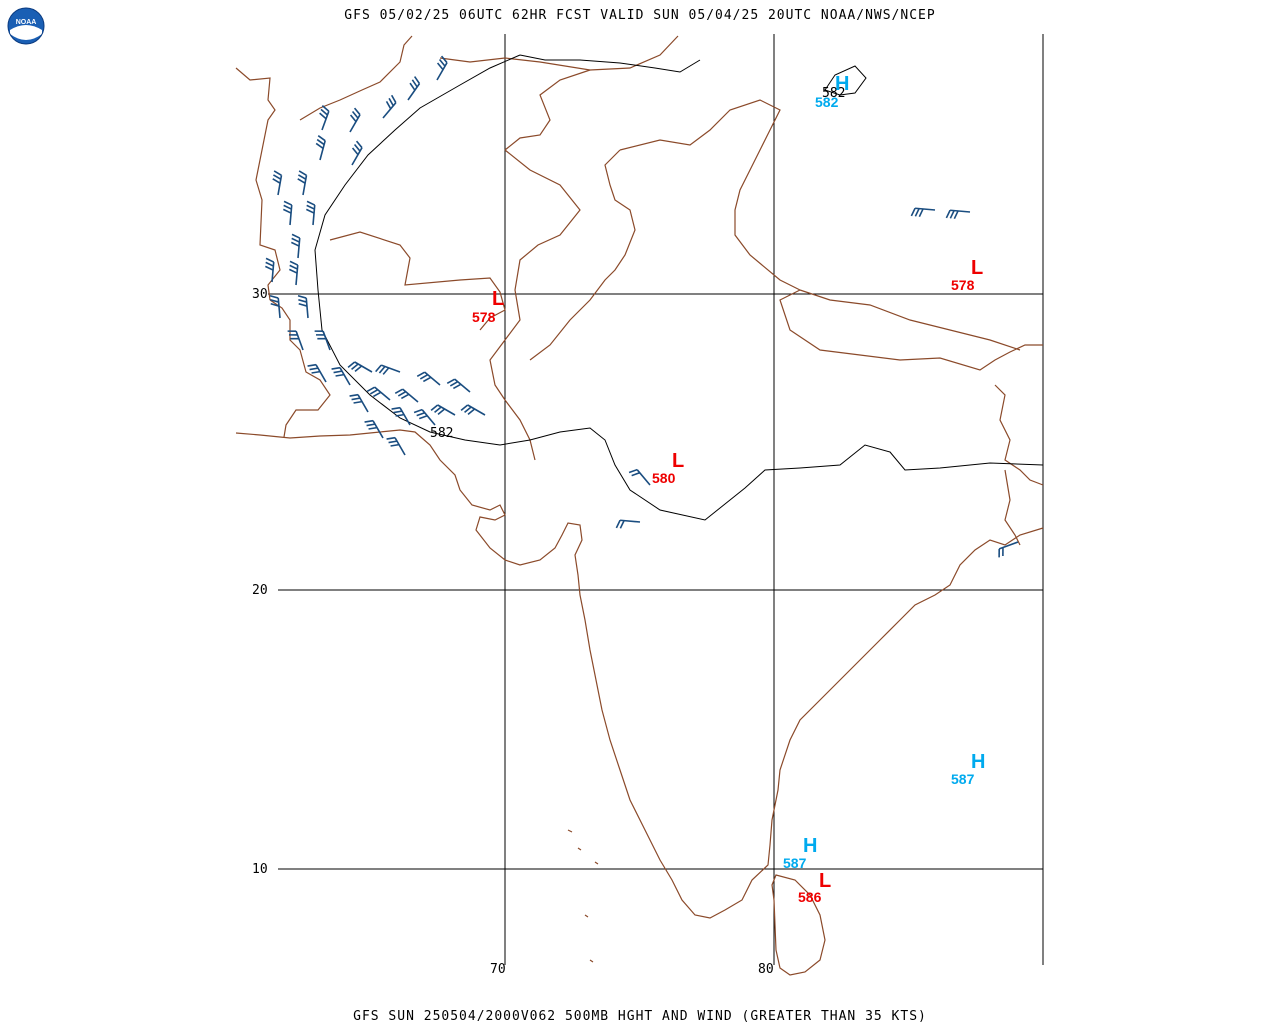 The image size is (1280, 1024). I want to click on lon-label-80: 80, so click(766, 969).